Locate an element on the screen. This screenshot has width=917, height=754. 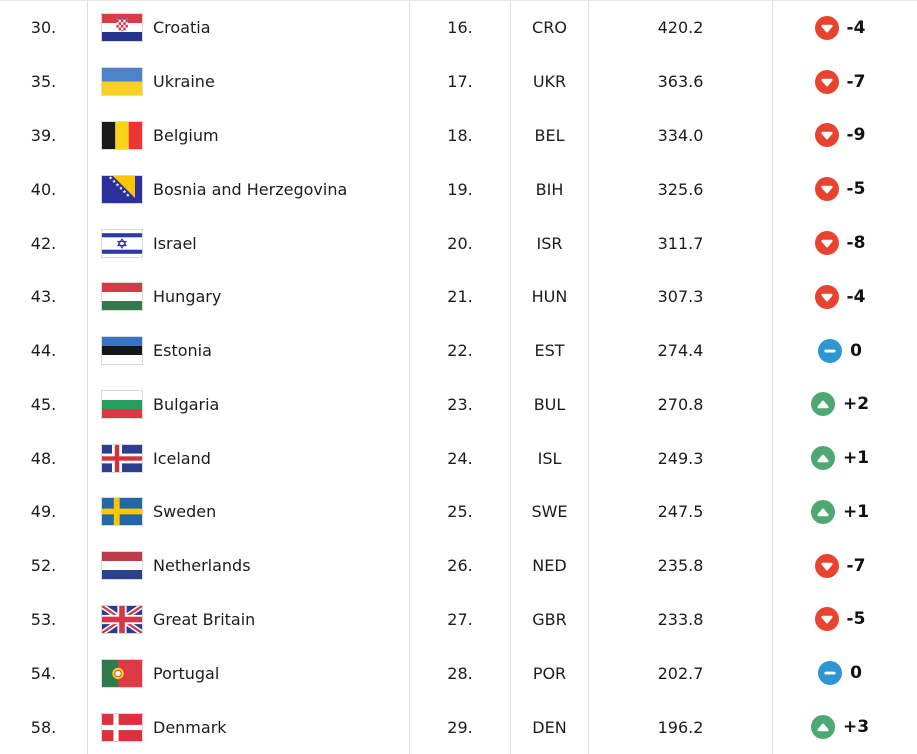
netherlands-flag-icon is located at coordinates (122, 566).